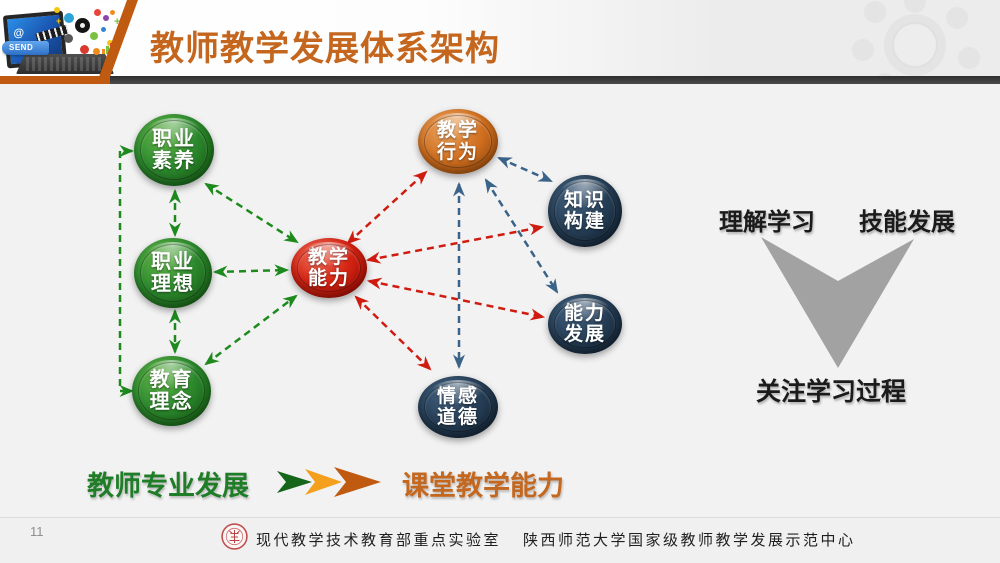 This screenshot has height=563, width=1000. I want to click on chart-bar-icon, so click(103, 51).